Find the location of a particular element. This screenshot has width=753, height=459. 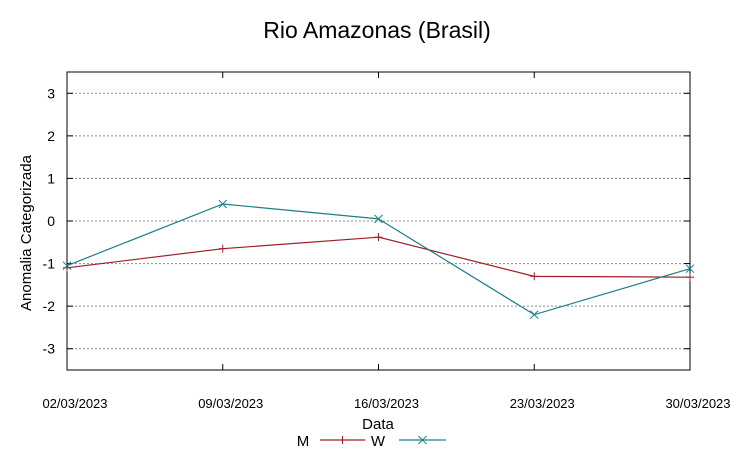

legend-label-w: W is located at coordinates (378, 441).